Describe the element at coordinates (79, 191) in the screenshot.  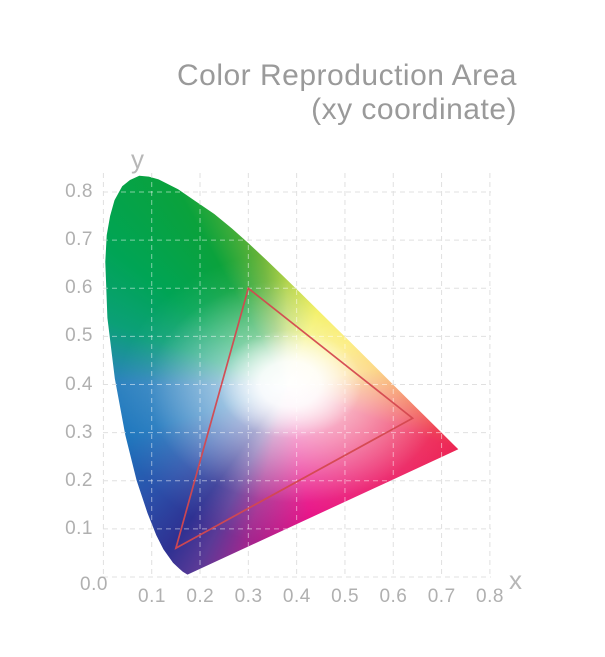
I see `y-tick-label: 0.8` at that location.